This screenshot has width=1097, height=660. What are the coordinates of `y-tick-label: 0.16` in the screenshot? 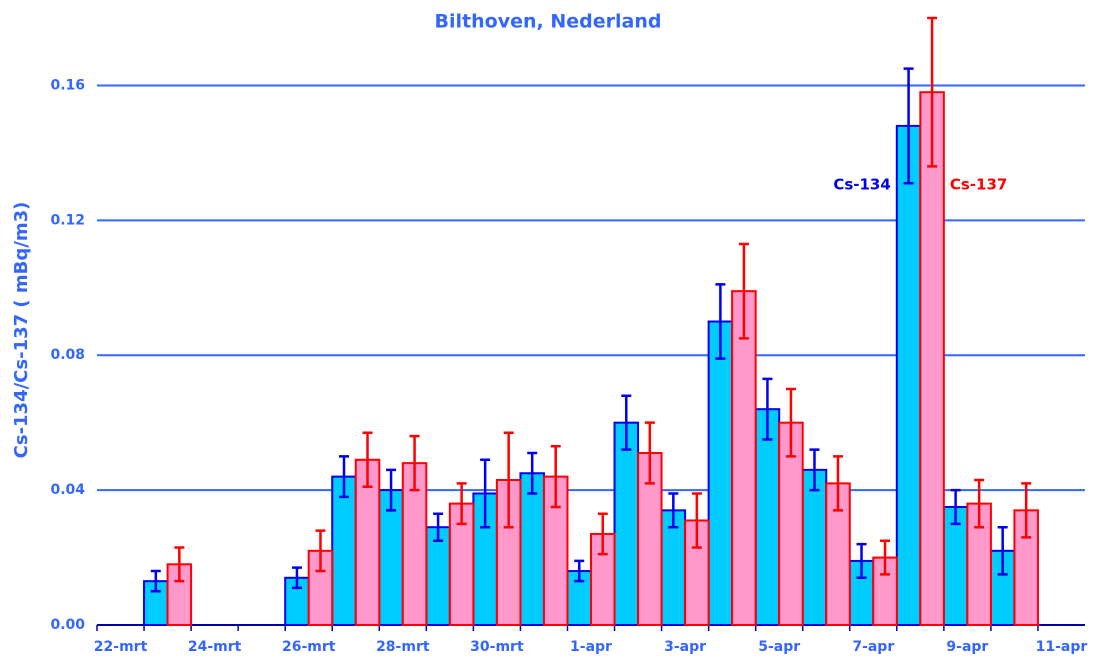 It's located at (67, 85).